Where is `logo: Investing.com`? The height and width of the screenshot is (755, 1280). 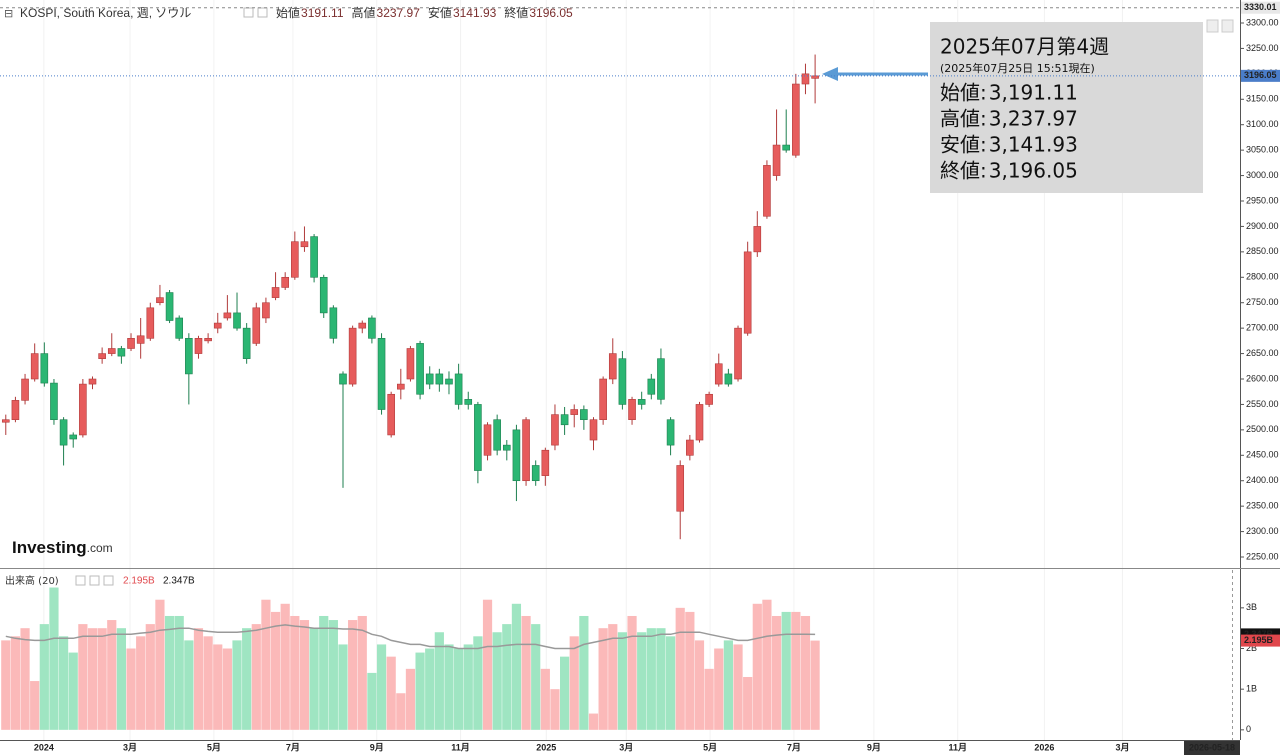 logo: Investing.com is located at coordinates (62, 547).